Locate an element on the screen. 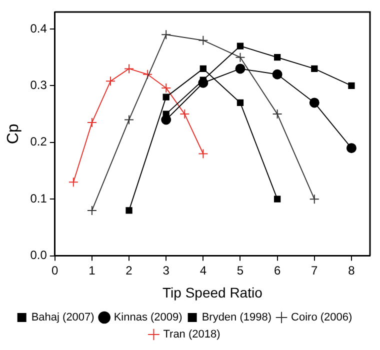 This screenshot has width=380, height=350. x-tick-label: 3 is located at coordinates (166, 270).